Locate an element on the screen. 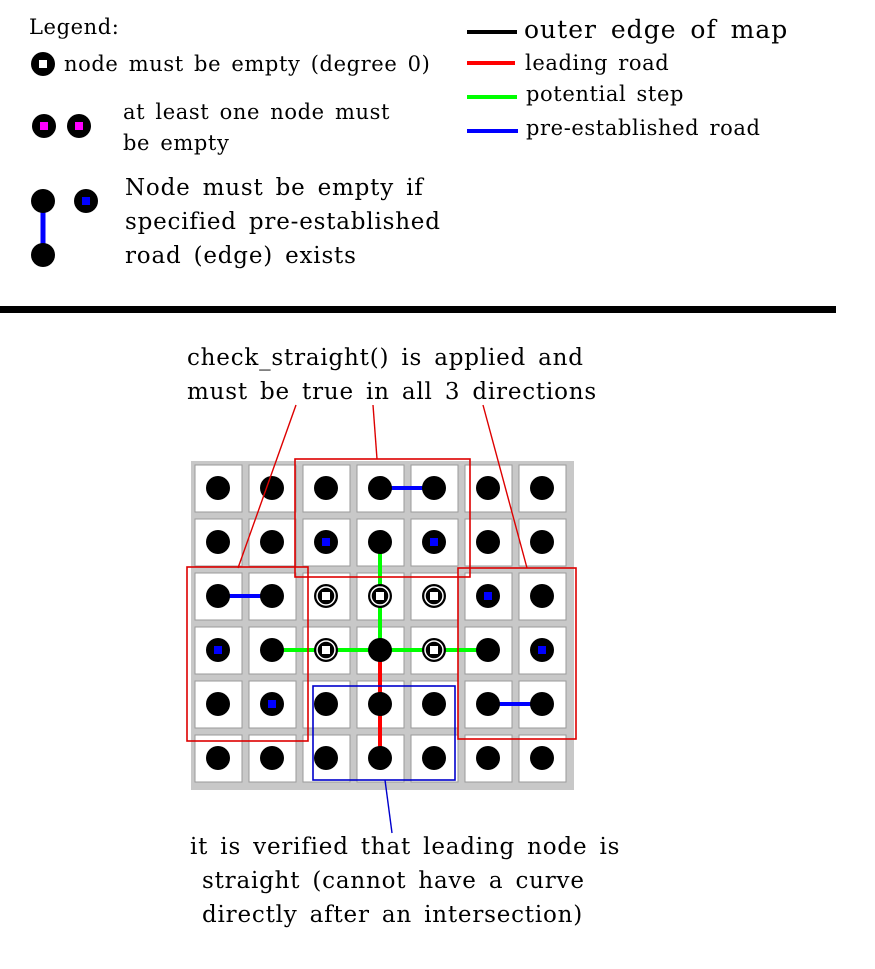 The height and width of the screenshot is (969, 875). grid-markers is located at coordinates (380, 623).